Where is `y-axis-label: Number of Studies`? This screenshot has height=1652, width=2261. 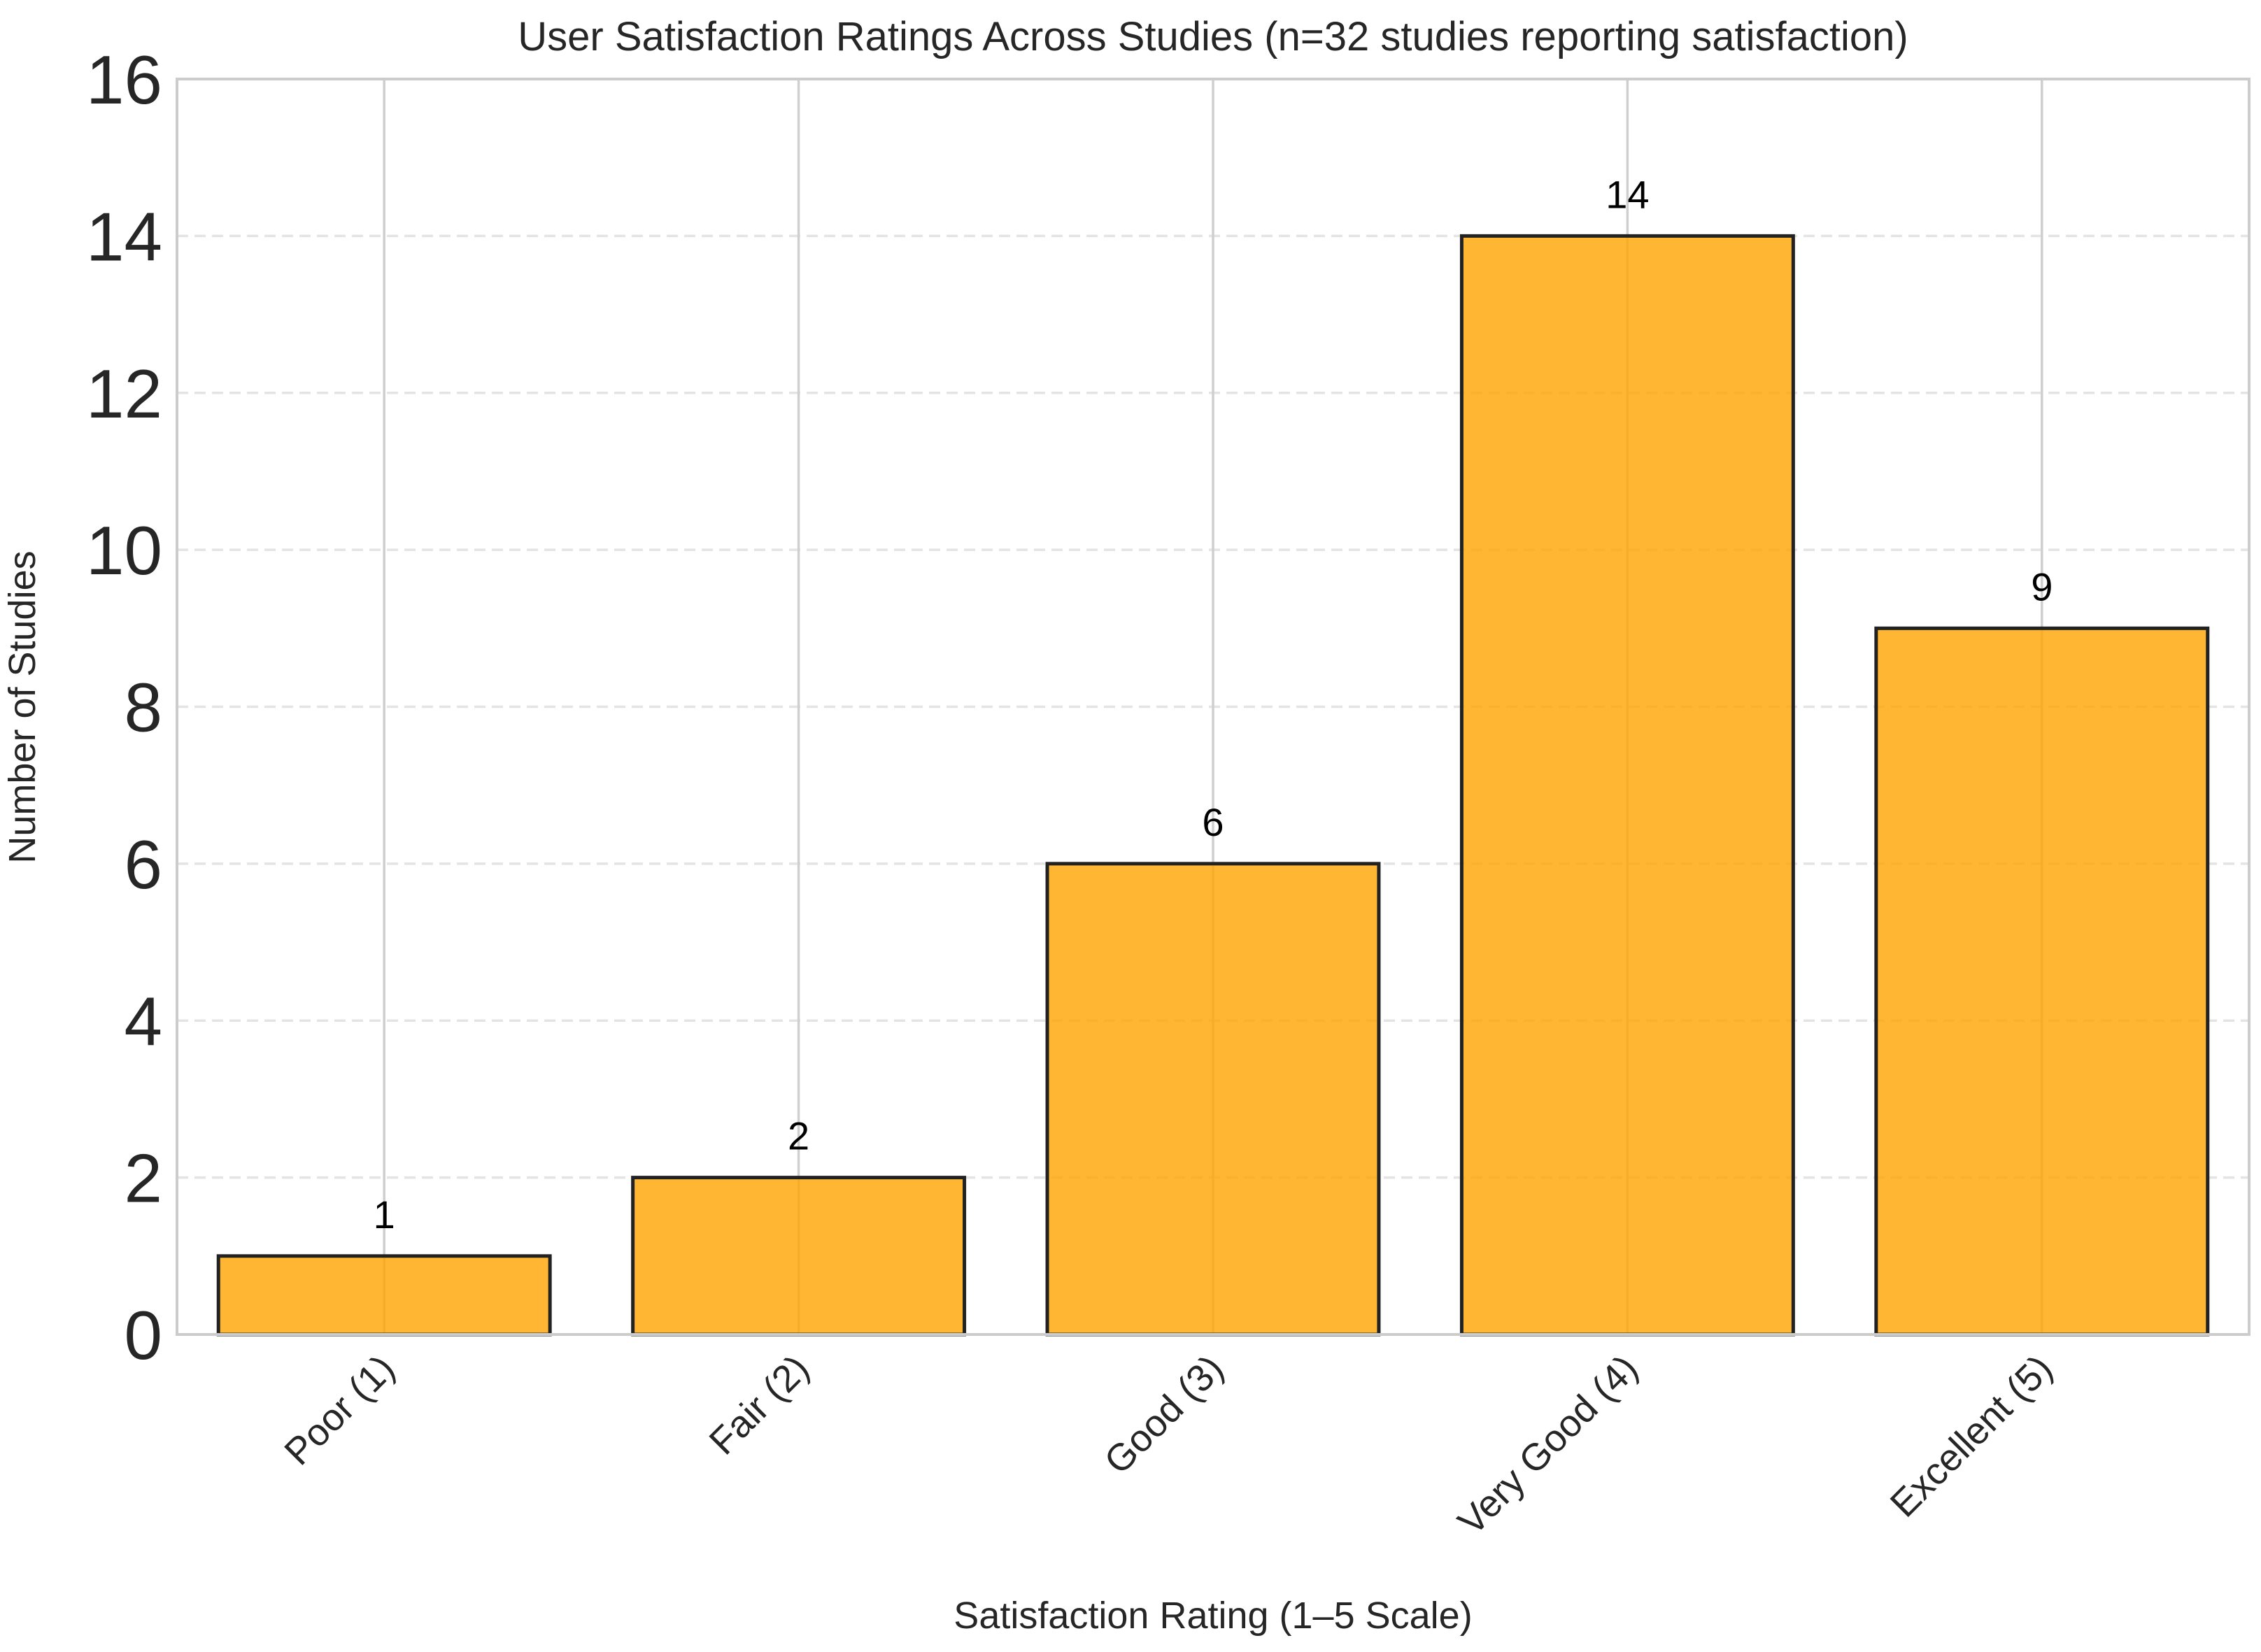
y-axis-label: Number of Studies is located at coordinates (22, 706).